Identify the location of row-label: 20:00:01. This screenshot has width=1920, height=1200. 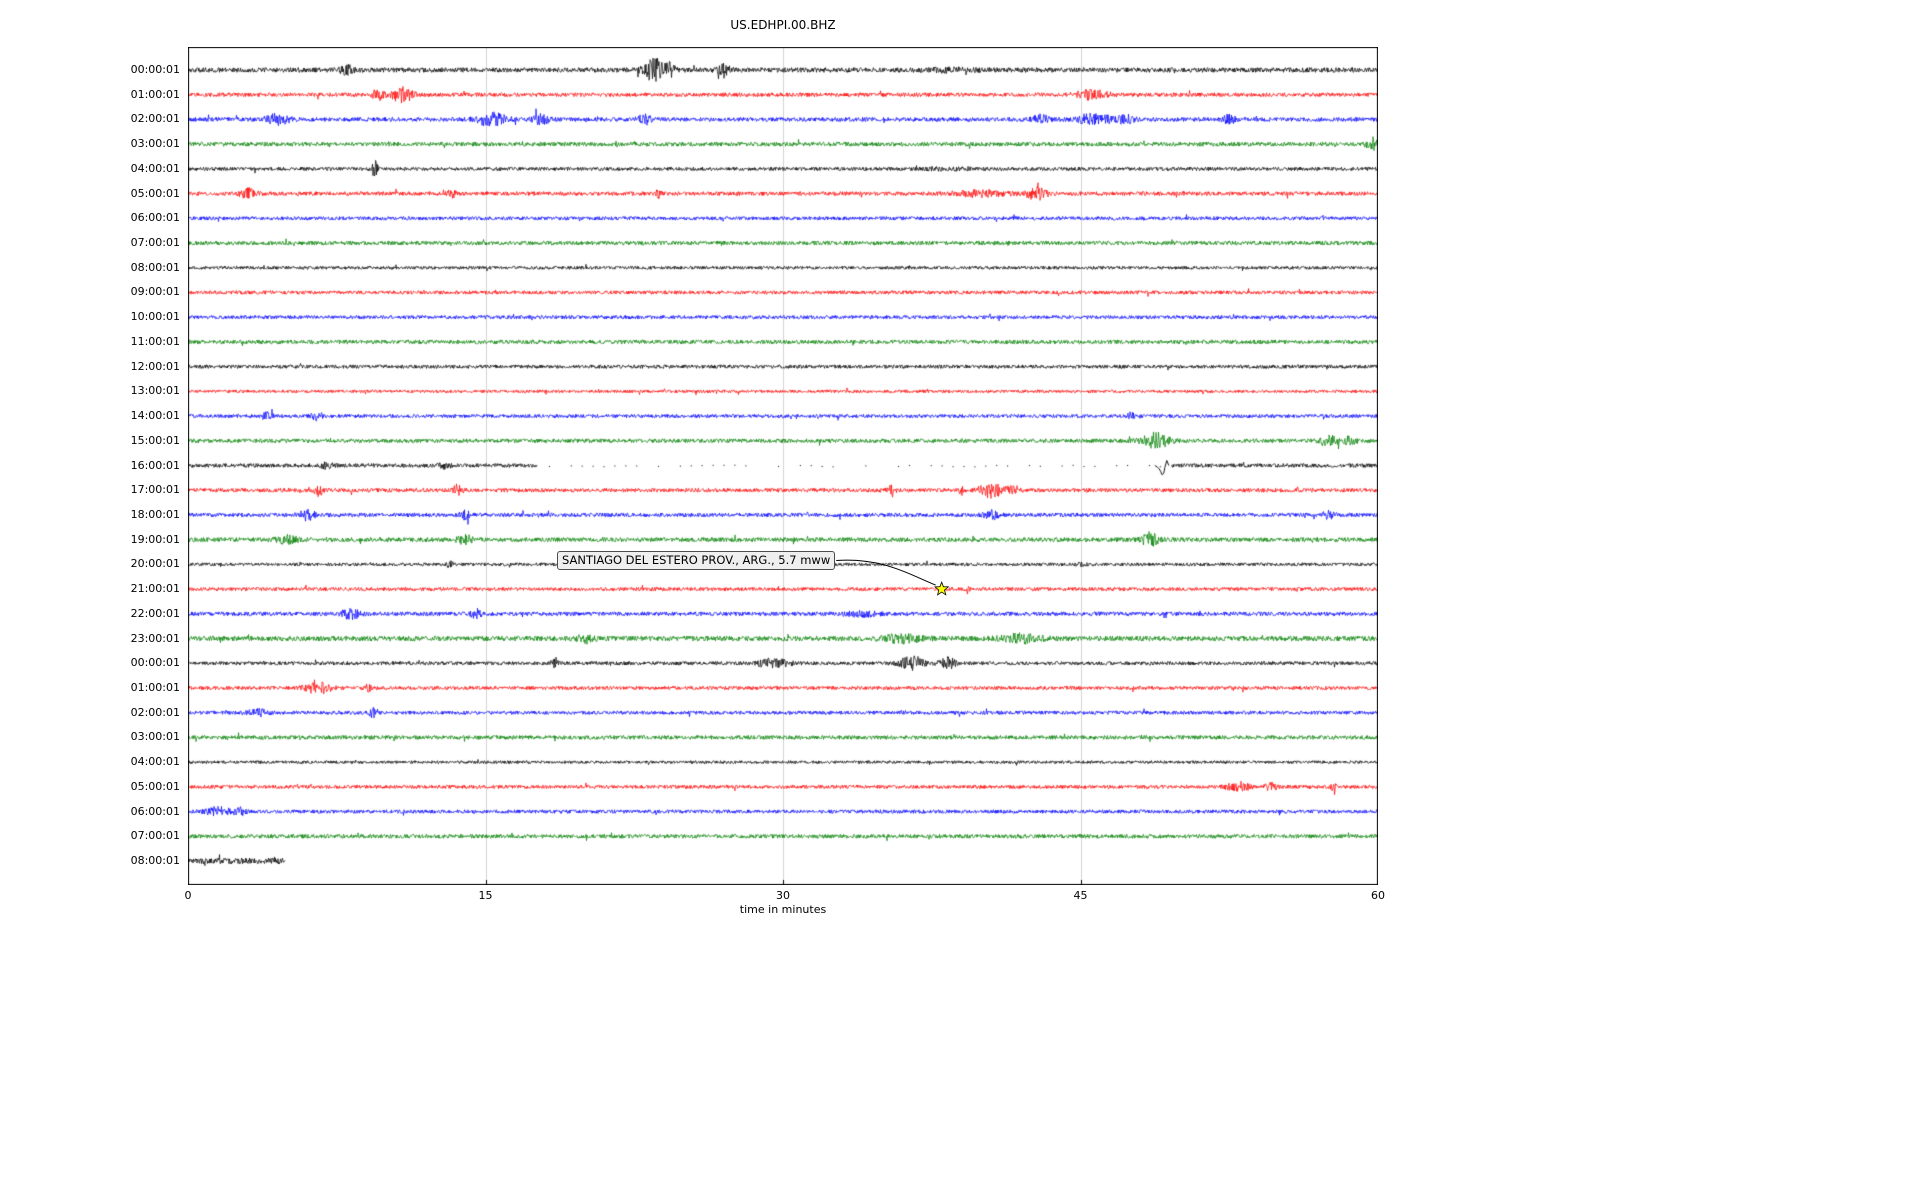
(155, 564).